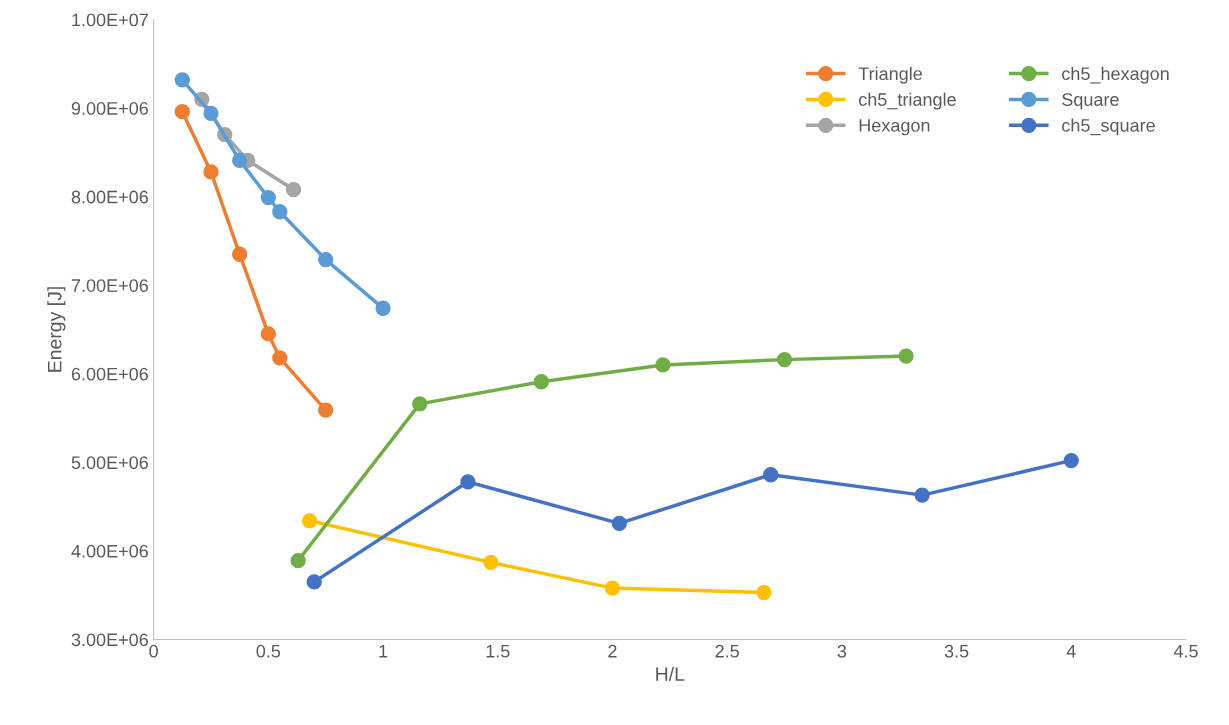  What do you see at coordinates (153, 651) in the screenshot?
I see `x-tick-label: 0` at bounding box center [153, 651].